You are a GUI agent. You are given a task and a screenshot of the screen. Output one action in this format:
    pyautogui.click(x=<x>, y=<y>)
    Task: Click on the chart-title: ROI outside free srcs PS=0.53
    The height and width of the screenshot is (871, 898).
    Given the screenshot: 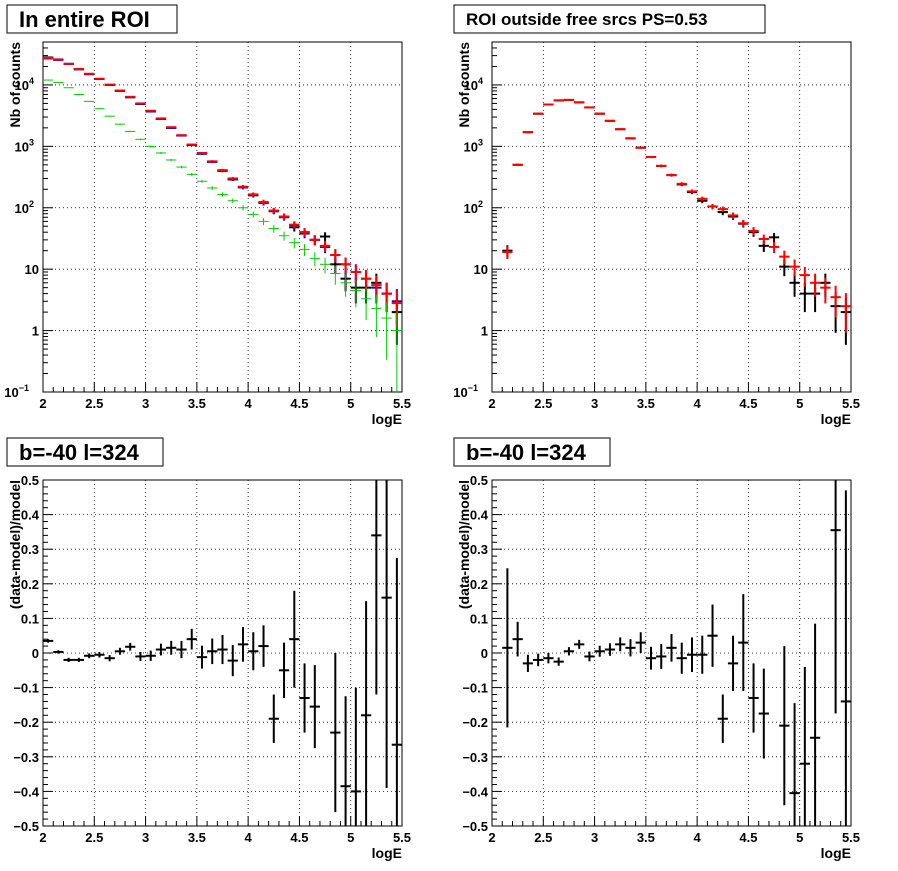 What is the action you would take?
    pyautogui.click(x=586, y=19)
    